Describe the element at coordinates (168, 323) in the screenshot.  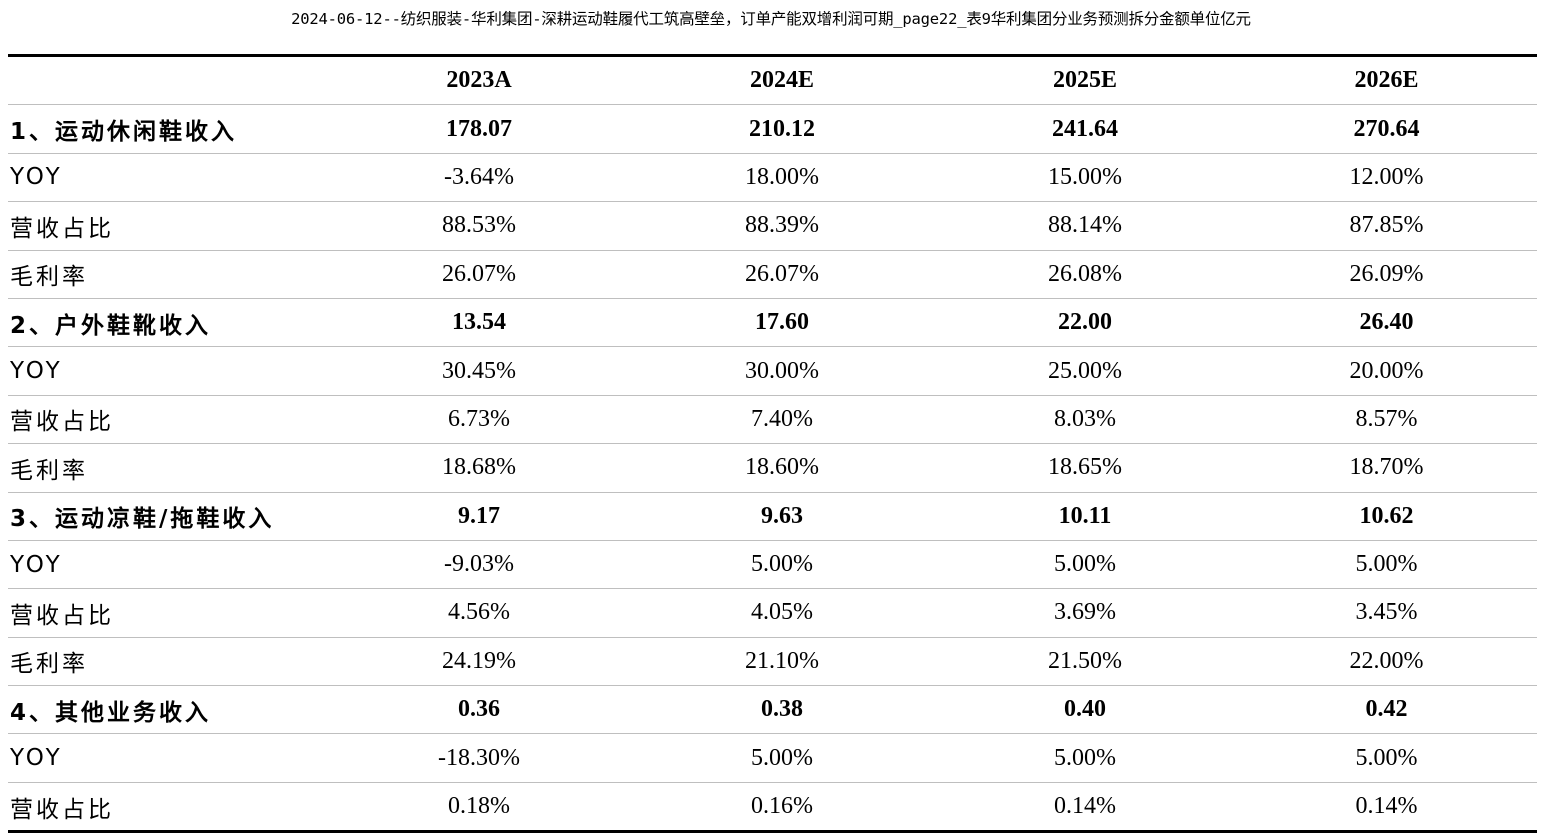
I see `row-label: 2、户外鞋靴收入` at that location.